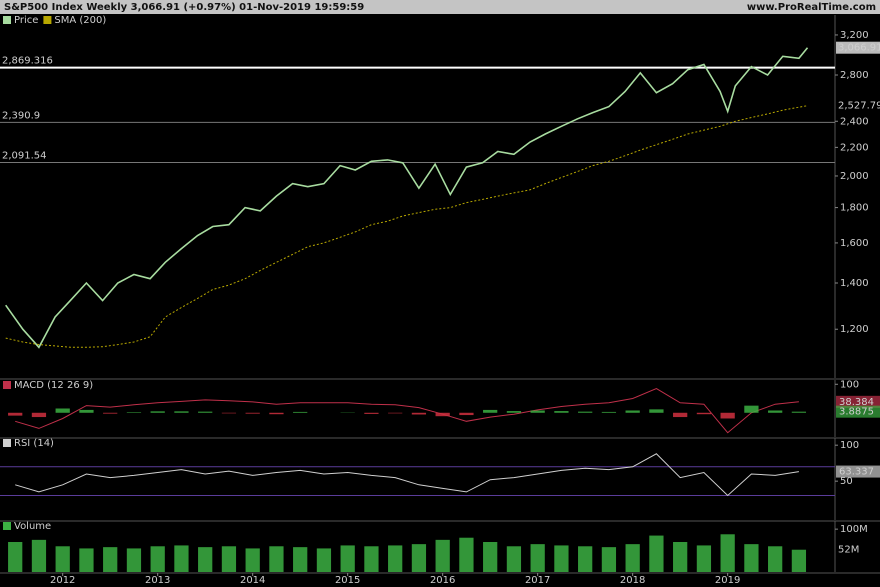 The image size is (880, 587). What do you see at coordinates (24, 156) in the screenshot?
I see `level-label: 2,091.54` at bounding box center [24, 156].